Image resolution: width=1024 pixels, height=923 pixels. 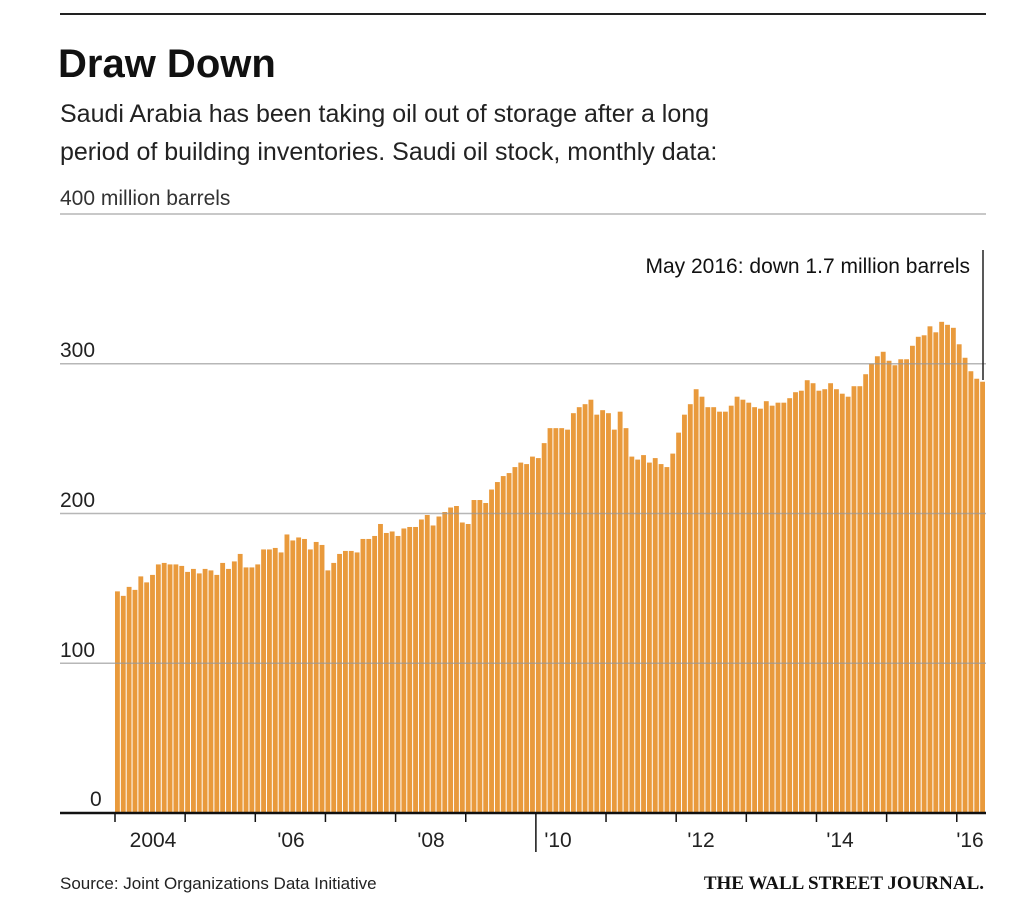 What do you see at coordinates (969, 840) in the screenshot?
I see `x-tick-16: '16` at bounding box center [969, 840].